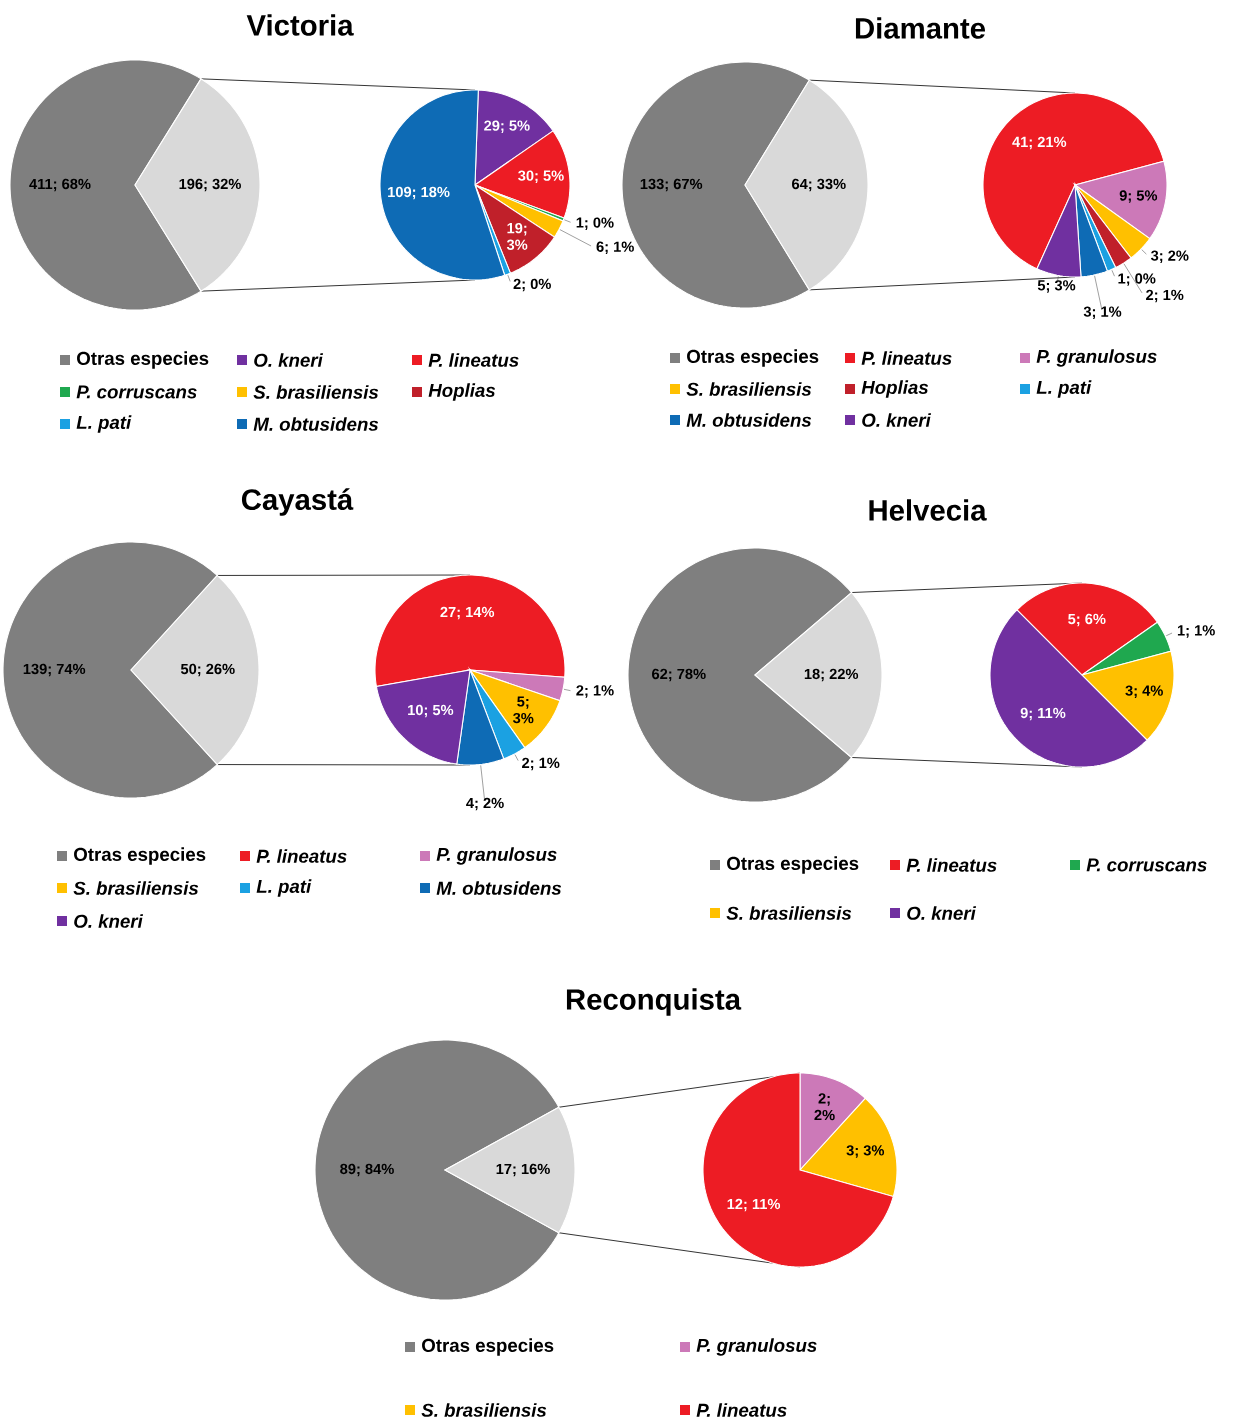 The height and width of the screenshot is (1423, 1233). Describe the element at coordinates (1102, 312) in the screenshot. I see `data-label: 3; 1%` at that location.